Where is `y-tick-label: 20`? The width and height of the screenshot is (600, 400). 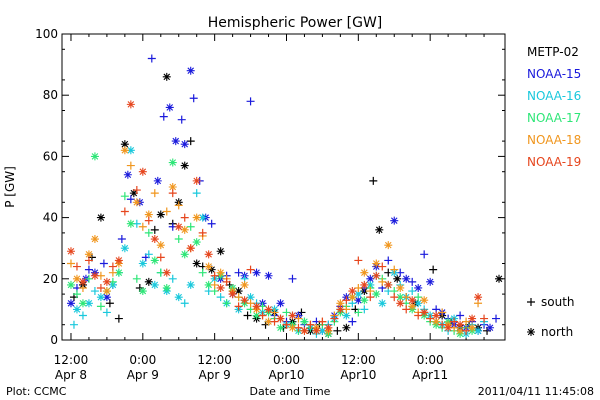
y-tick-label: 20 is located at coordinates (50, 279).